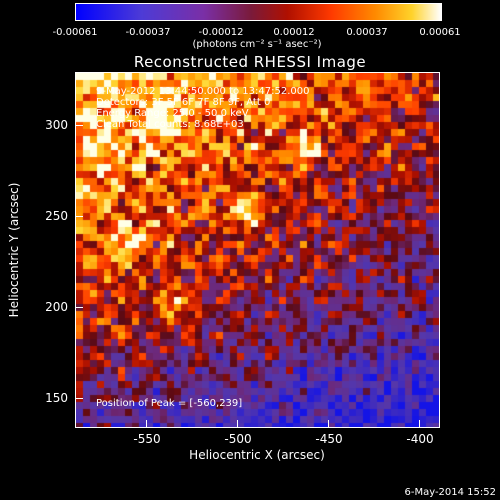  I want to click on image-title: Reconstructed RHESSI Image, so click(250, 62).